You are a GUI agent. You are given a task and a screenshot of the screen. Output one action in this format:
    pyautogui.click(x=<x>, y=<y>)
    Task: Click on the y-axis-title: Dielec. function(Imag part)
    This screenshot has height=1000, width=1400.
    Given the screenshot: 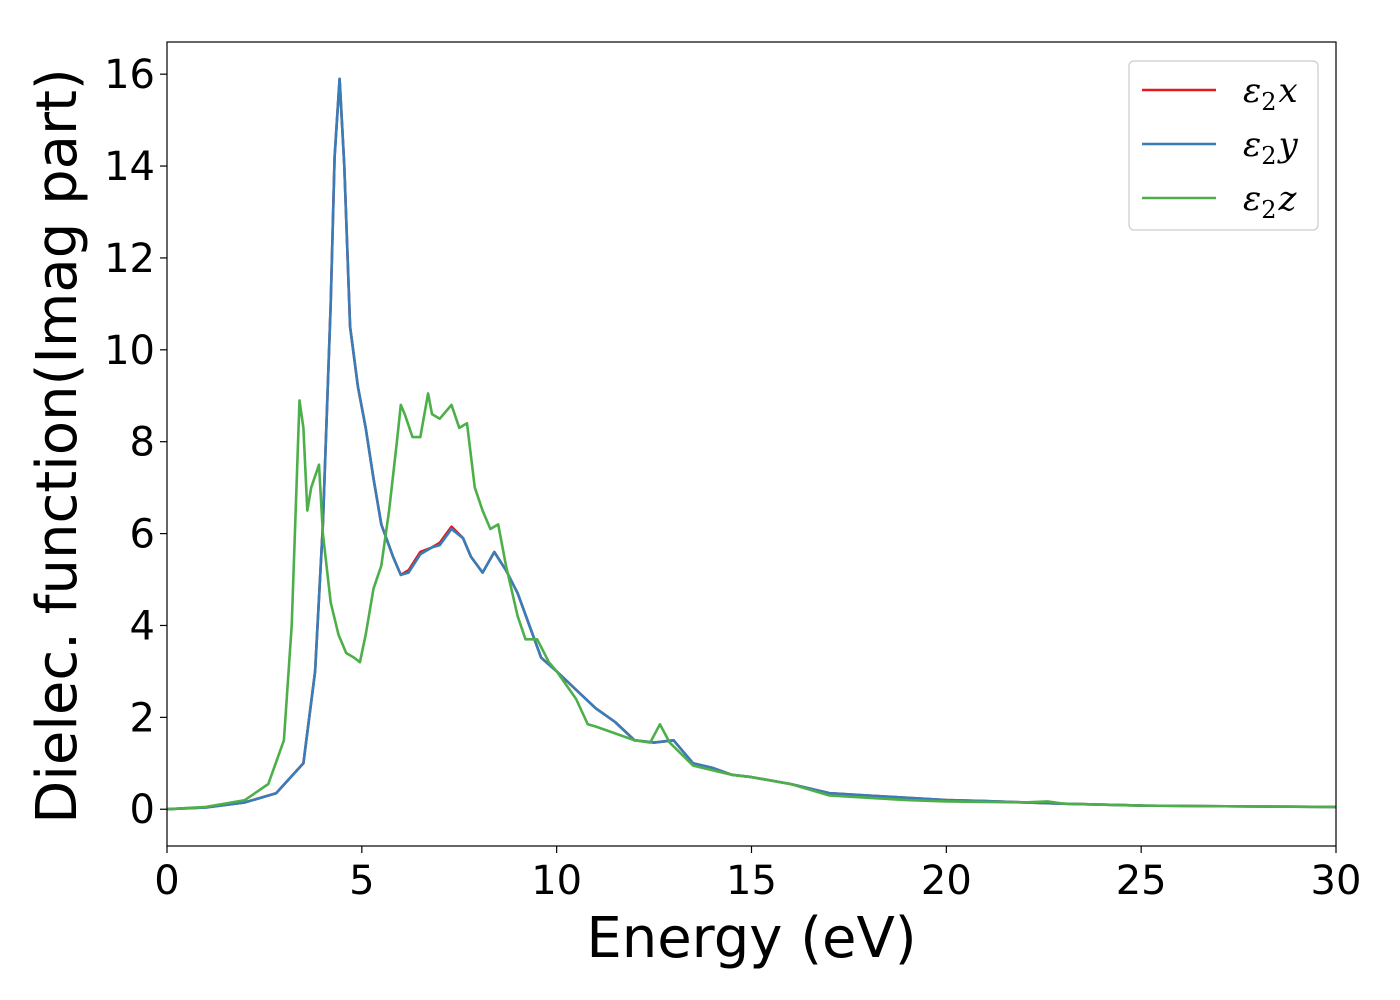 What is the action you would take?
    pyautogui.click(x=57, y=446)
    